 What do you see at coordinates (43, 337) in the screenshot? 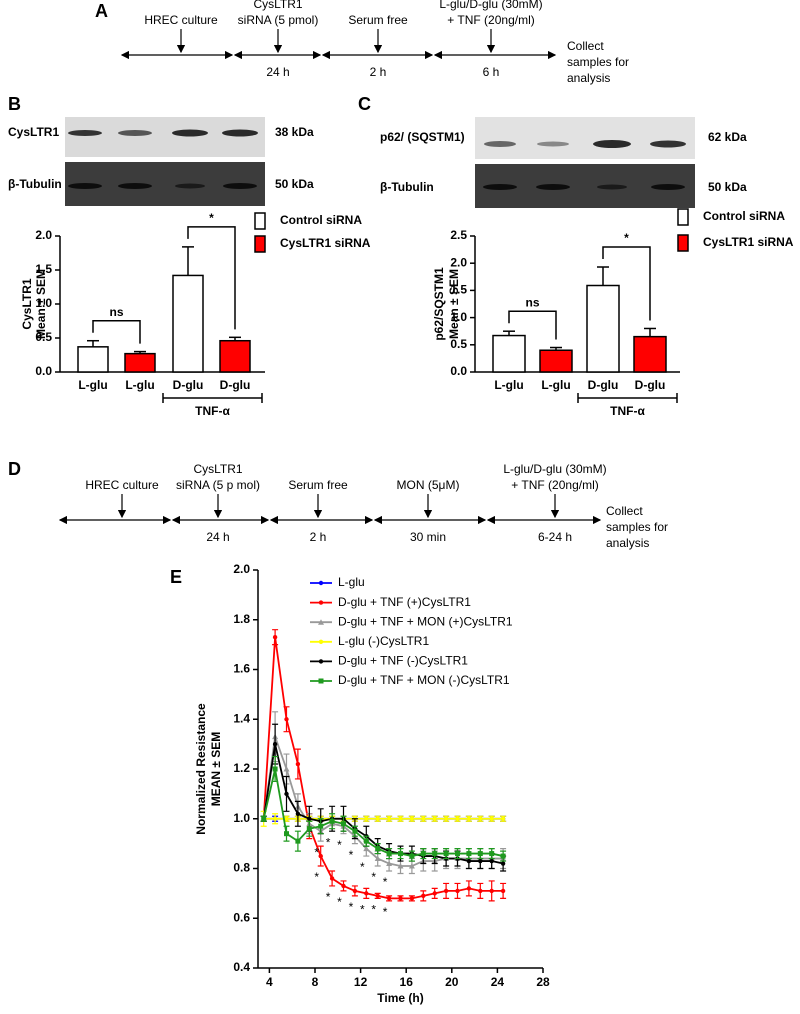
I see `y-tick-label: 0.5` at bounding box center [43, 337].